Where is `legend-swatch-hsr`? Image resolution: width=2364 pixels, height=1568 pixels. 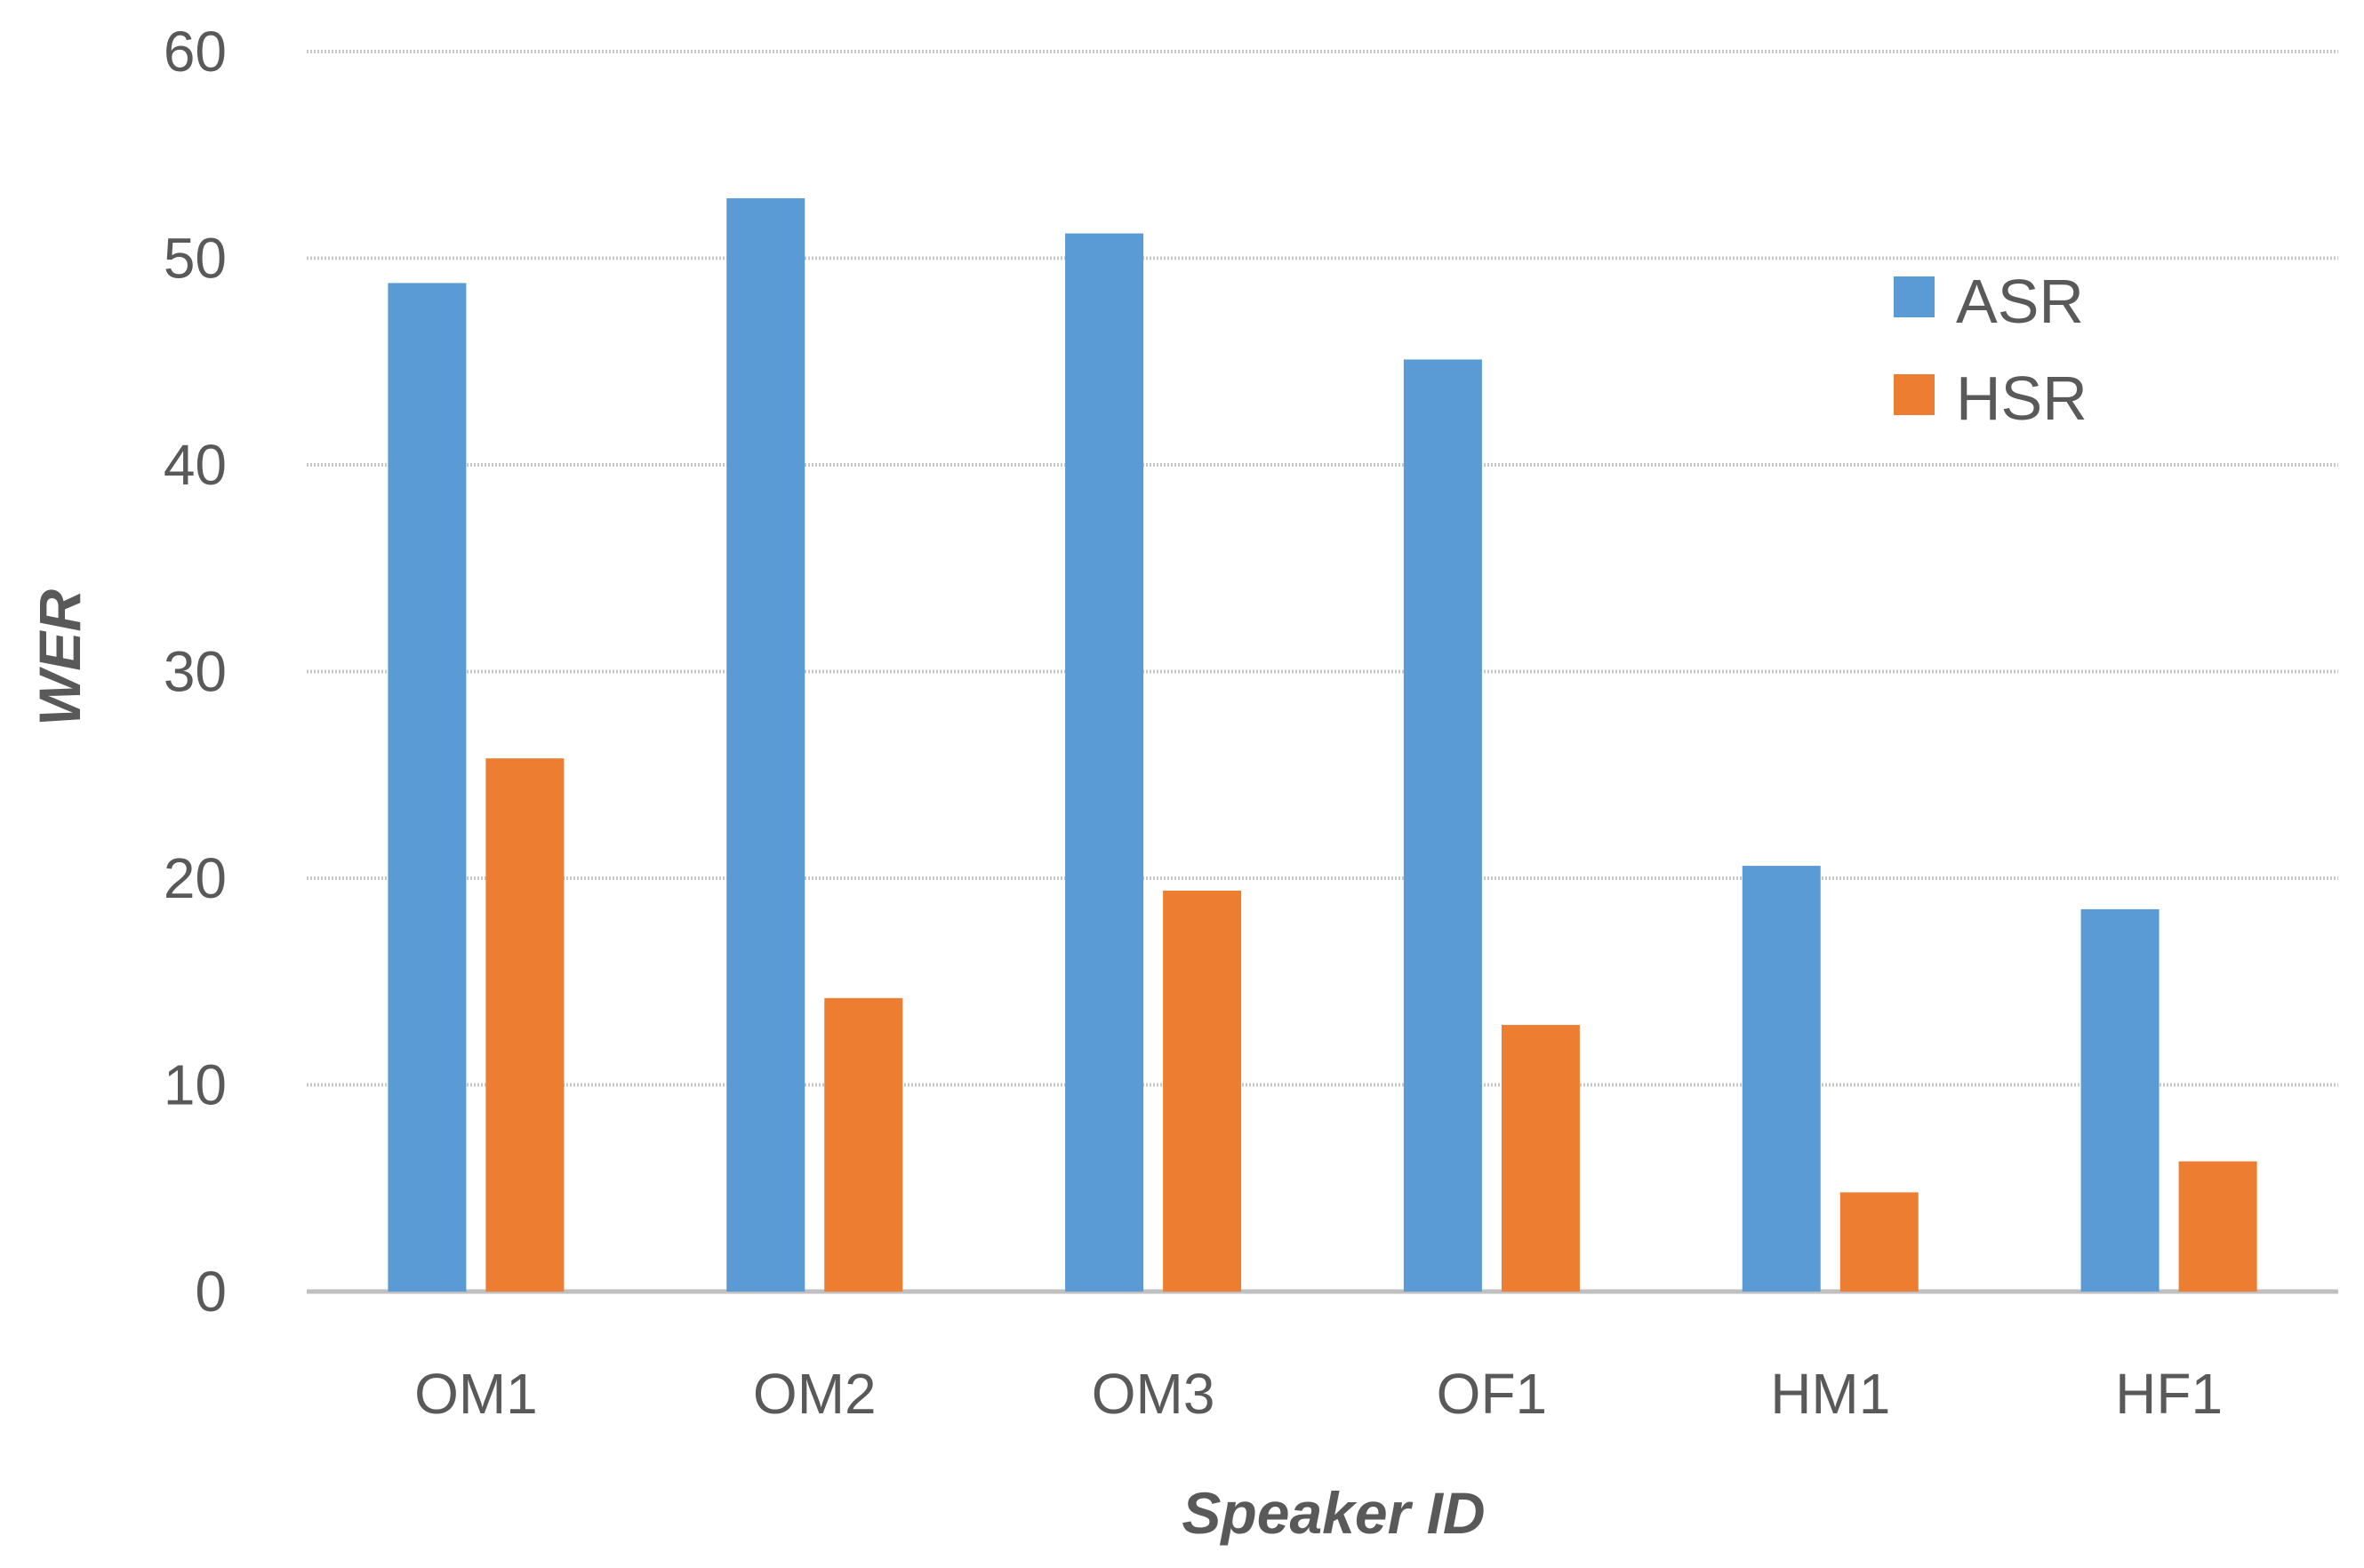
legend-swatch-hsr is located at coordinates (1914, 394).